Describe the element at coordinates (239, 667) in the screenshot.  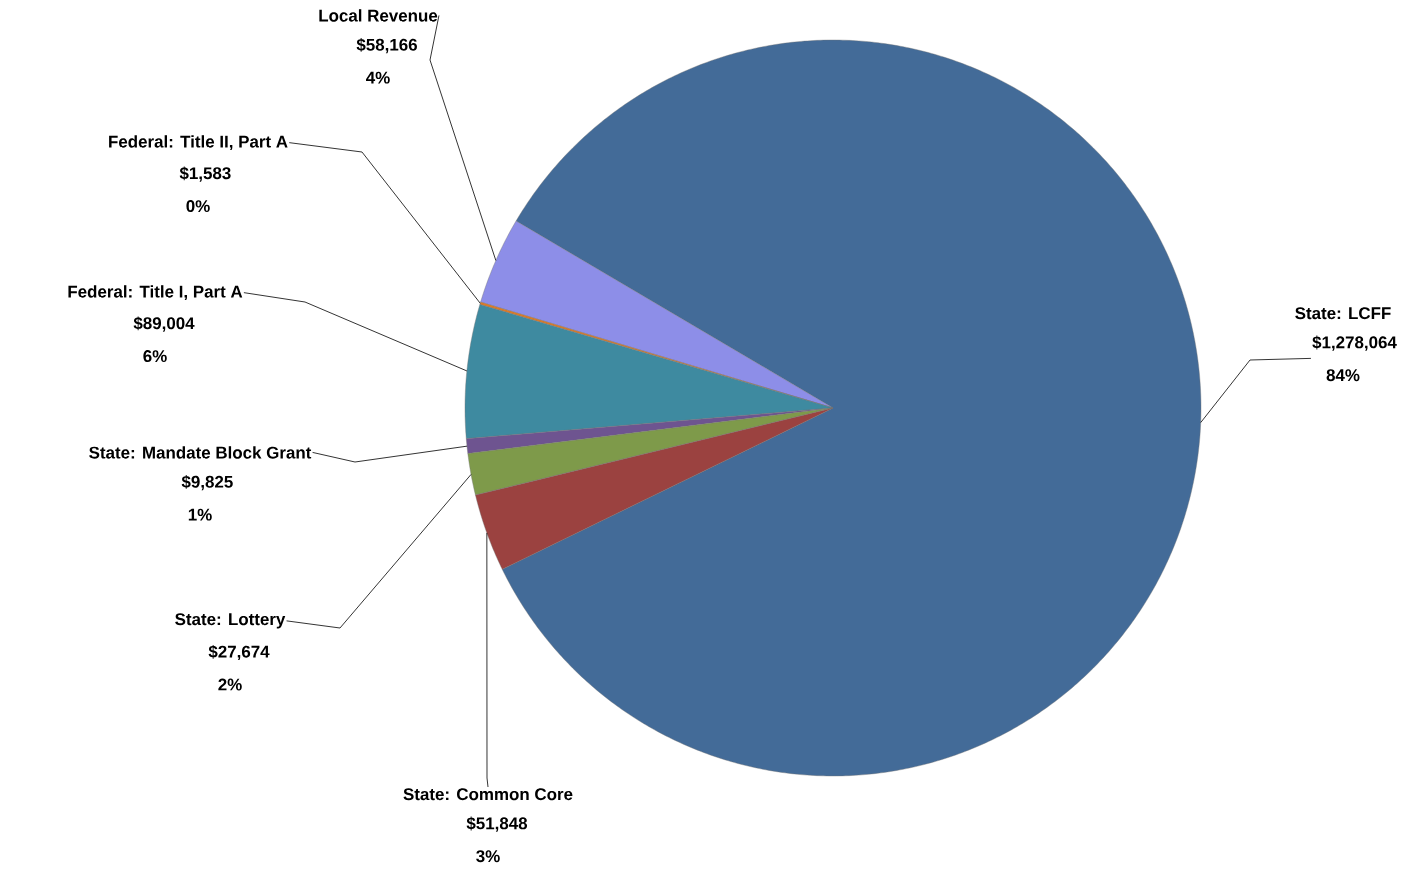
I see `data-label: $27,674 2%` at that location.